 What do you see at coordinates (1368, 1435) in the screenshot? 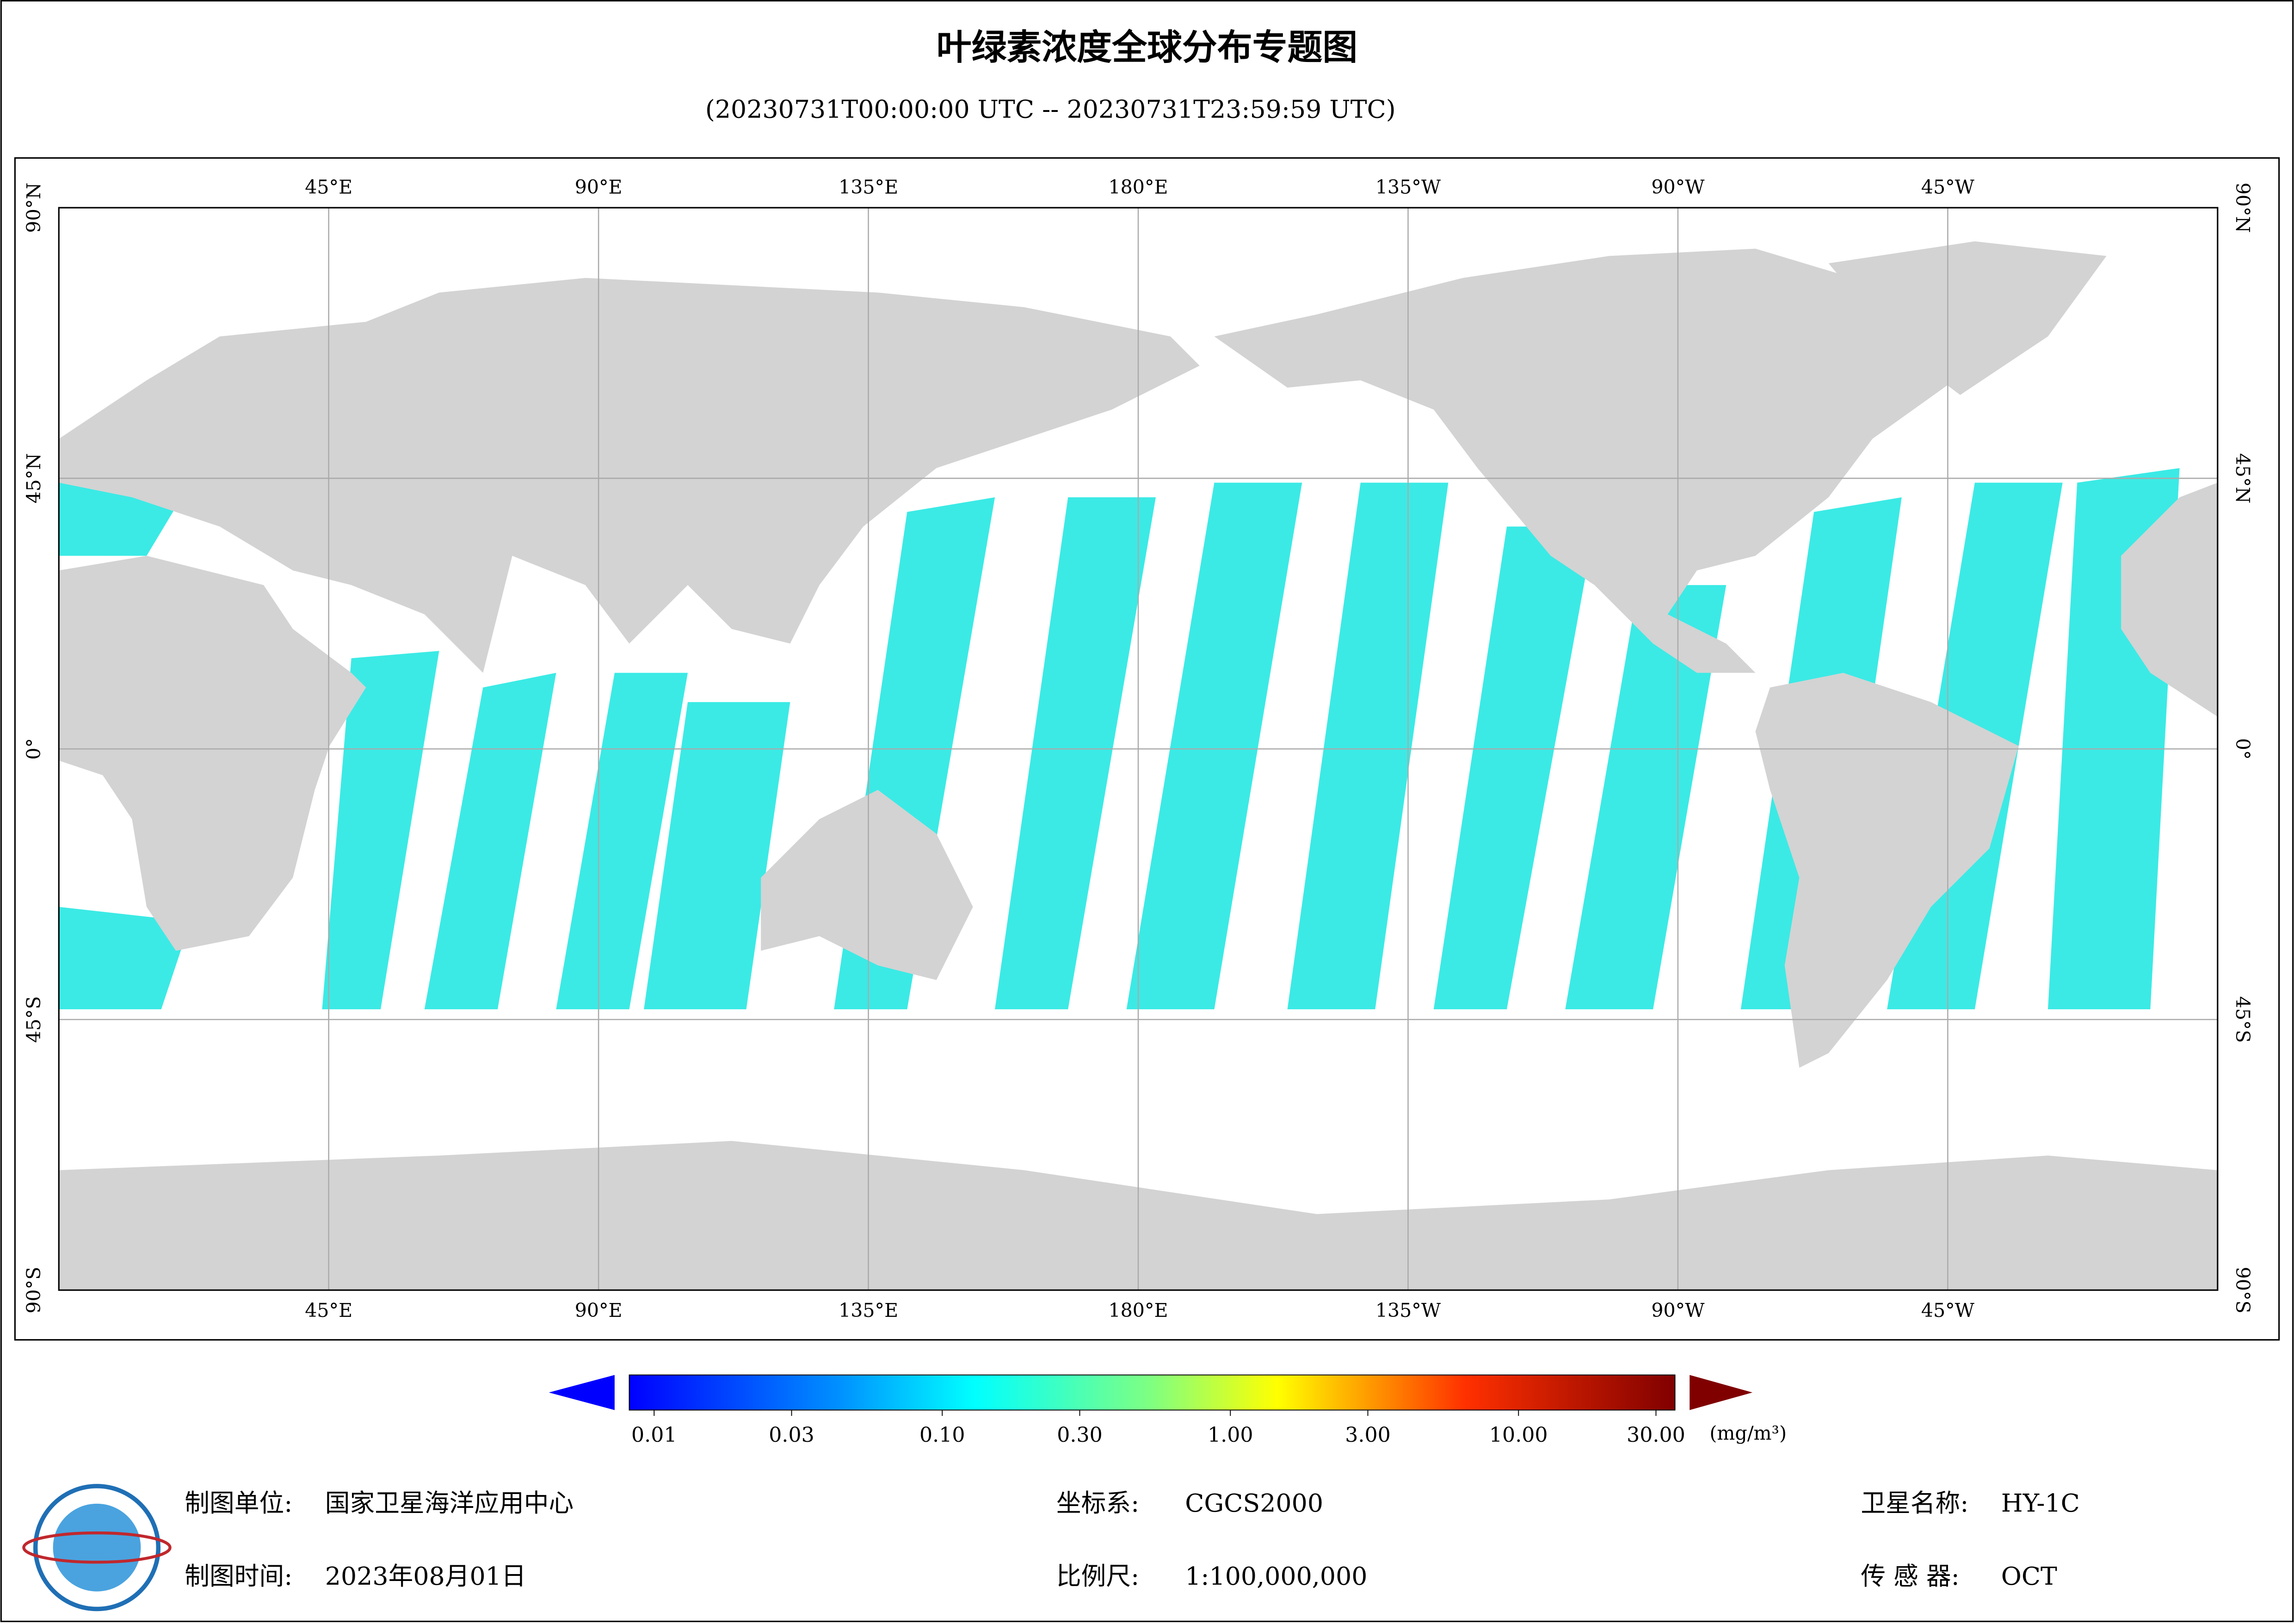
I see `colorbar-tick-label: 3.00` at bounding box center [1368, 1435].